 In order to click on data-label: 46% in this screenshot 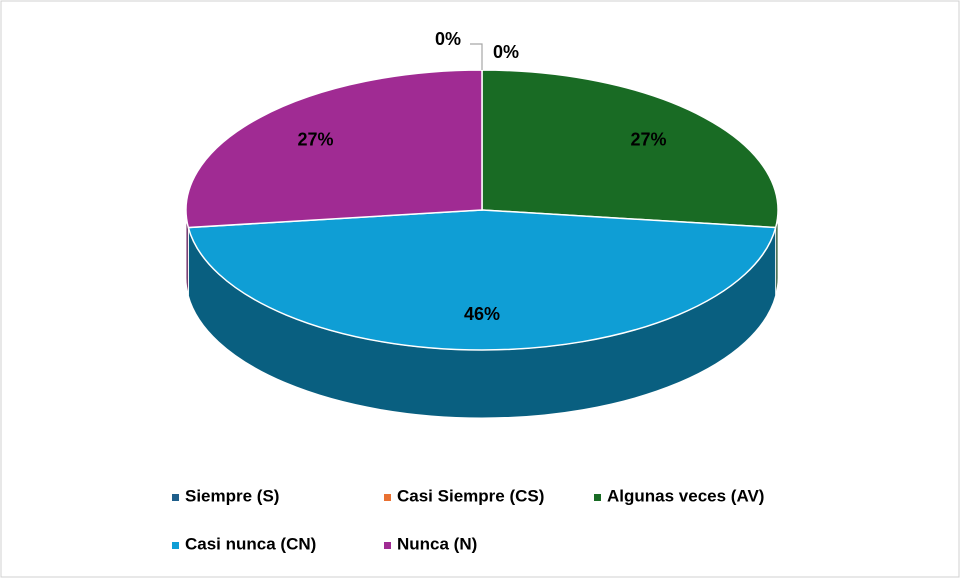, I will do `click(482, 314)`.